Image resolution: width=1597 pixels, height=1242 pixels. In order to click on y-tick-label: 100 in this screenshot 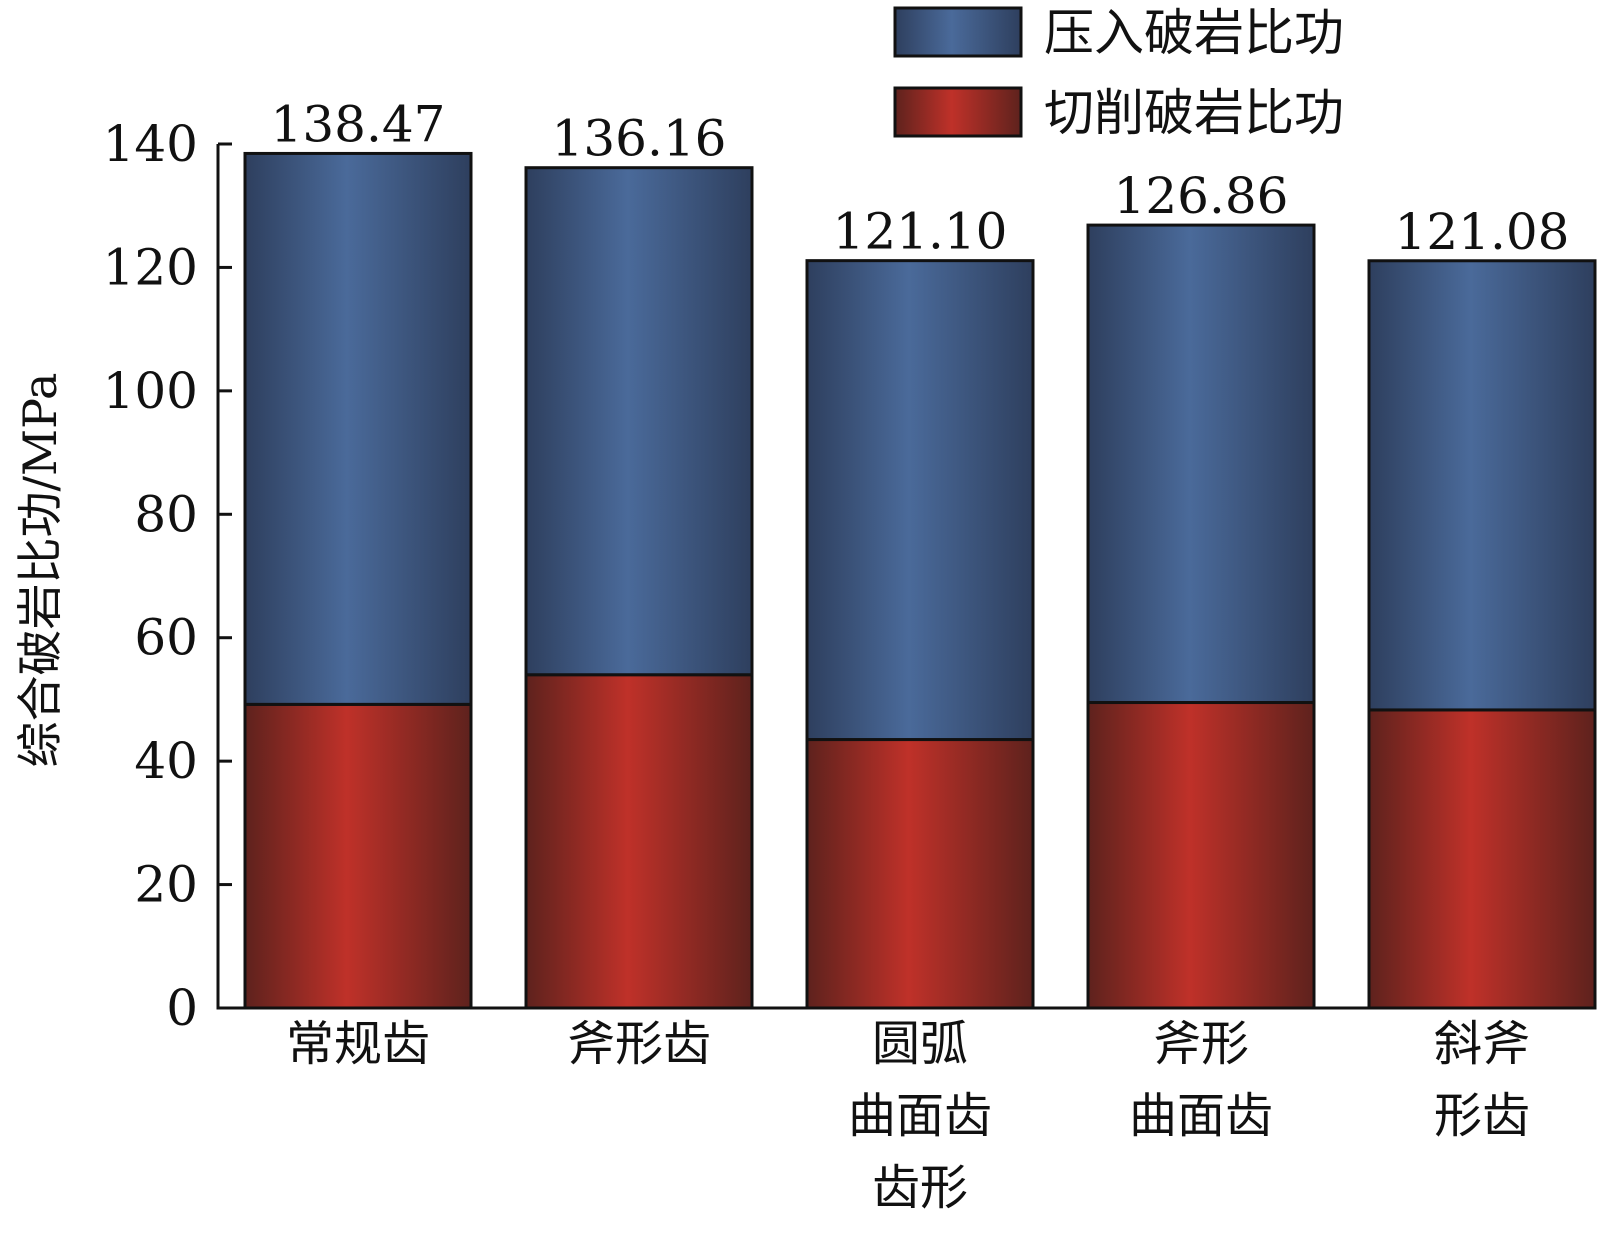, I will do `click(150, 391)`.